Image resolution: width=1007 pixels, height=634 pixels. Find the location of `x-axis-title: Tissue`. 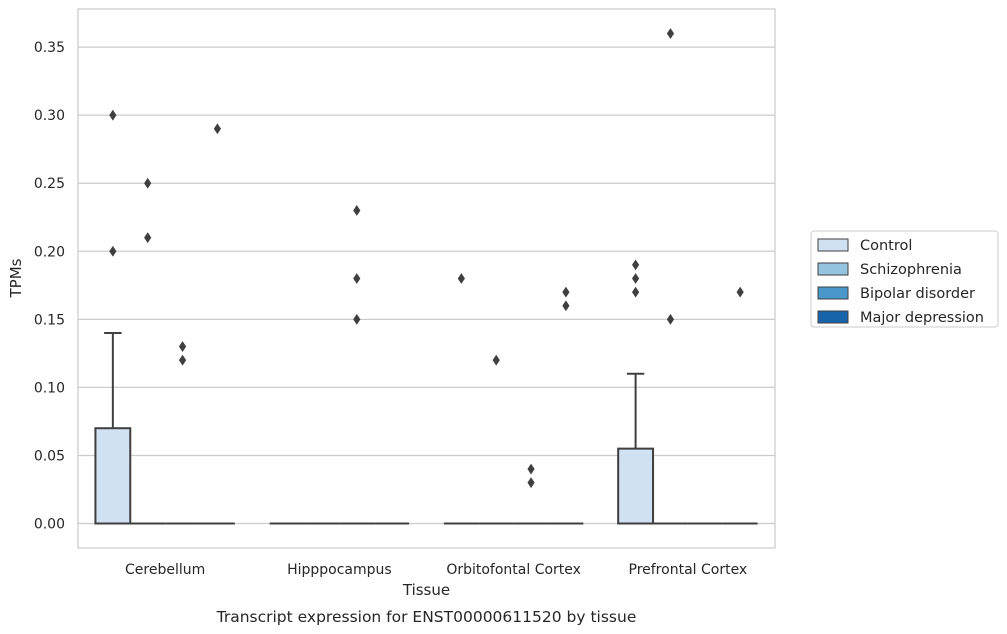

x-axis-title: Tissue is located at coordinates (426, 590).